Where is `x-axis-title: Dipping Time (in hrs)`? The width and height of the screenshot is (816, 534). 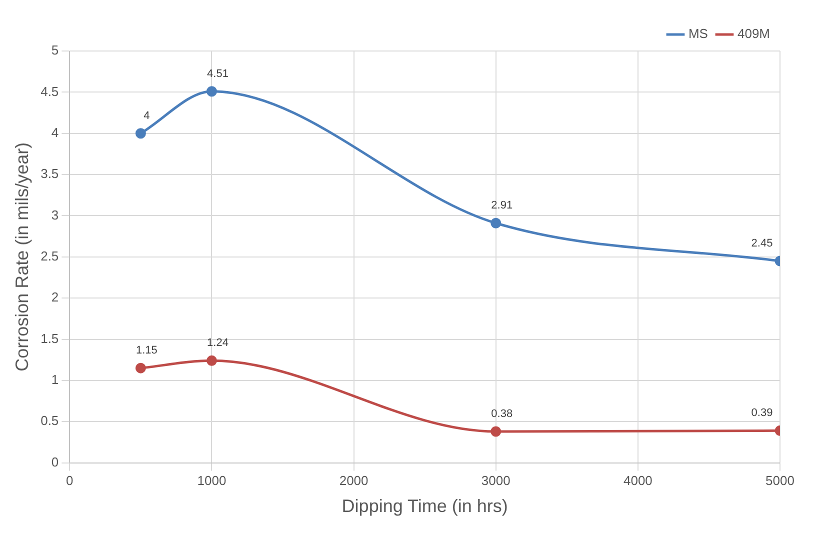
x-axis-title: Dipping Time (in hrs) is located at coordinates (425, 506).